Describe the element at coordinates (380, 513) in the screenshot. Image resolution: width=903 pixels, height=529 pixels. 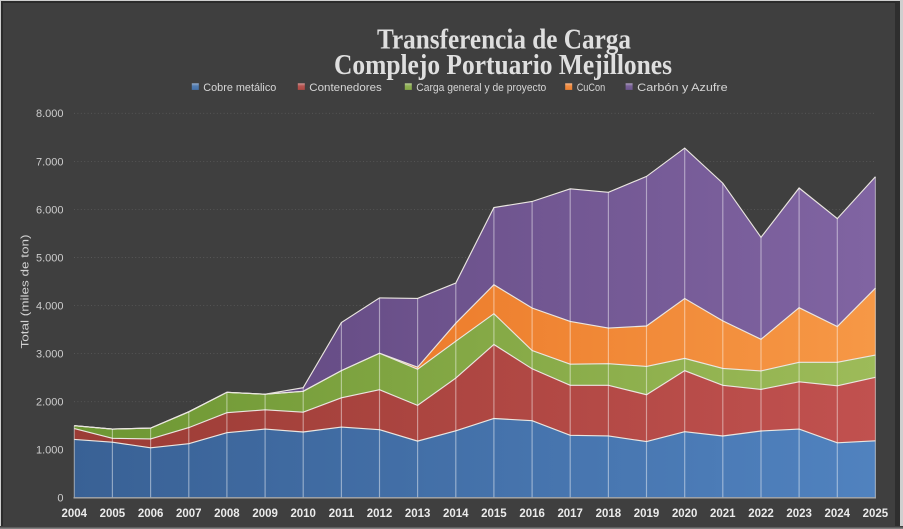
I see `svg-text: 2012` at that location.